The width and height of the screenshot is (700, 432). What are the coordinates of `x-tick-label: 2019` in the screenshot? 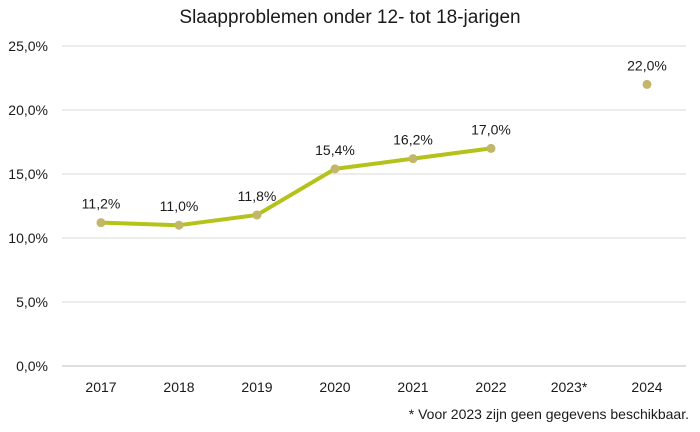 It's located at (256, 387).